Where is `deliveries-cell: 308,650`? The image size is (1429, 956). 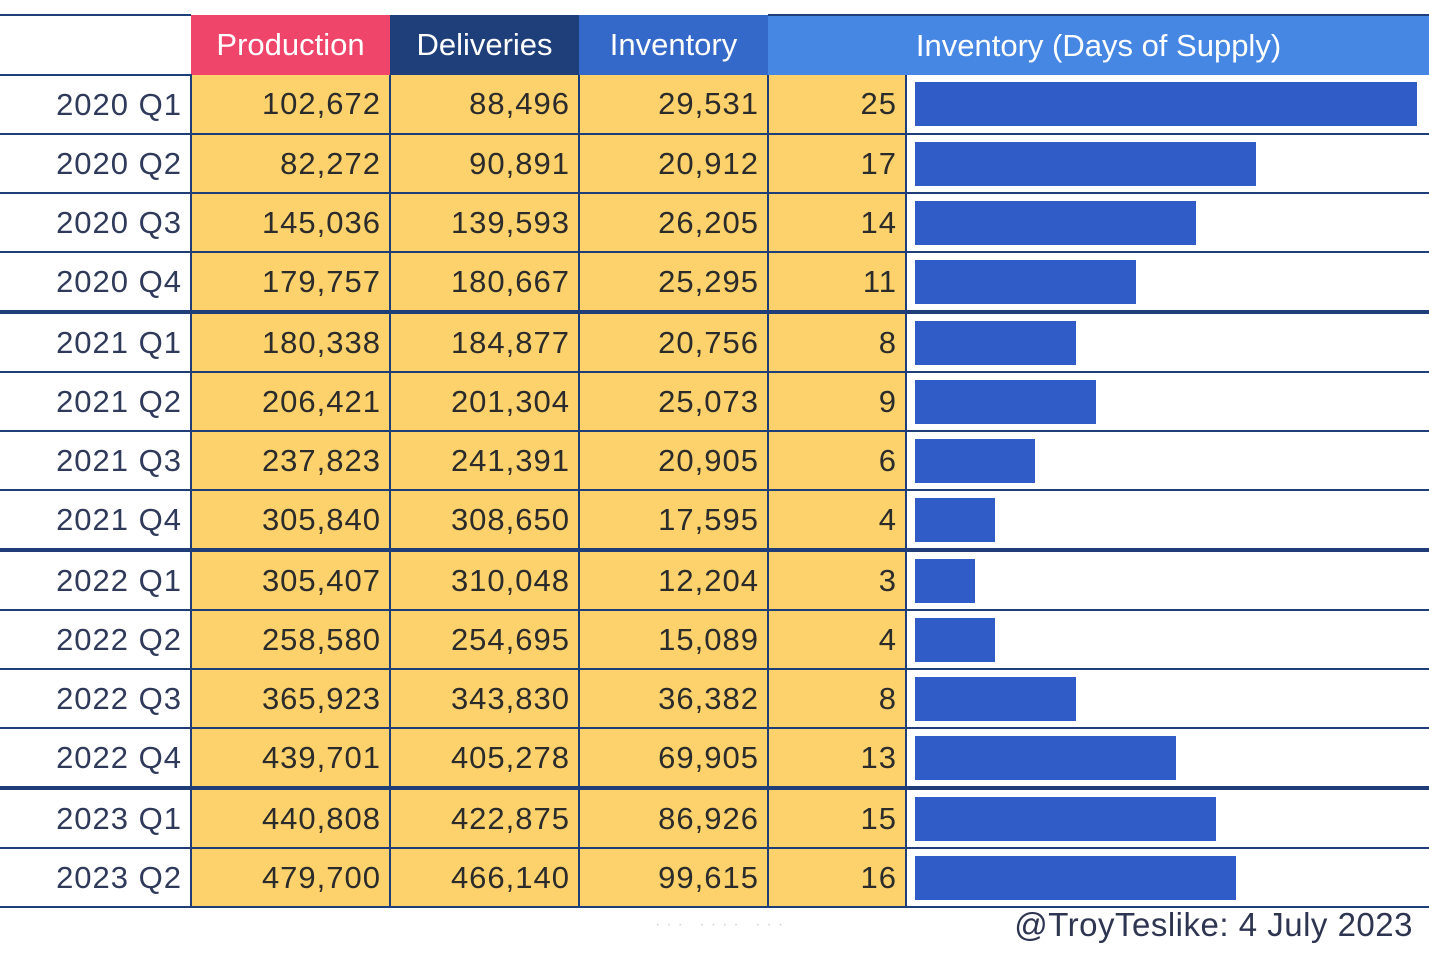
deliveries-cell: 308,650 is located at coordinates (485, 521).